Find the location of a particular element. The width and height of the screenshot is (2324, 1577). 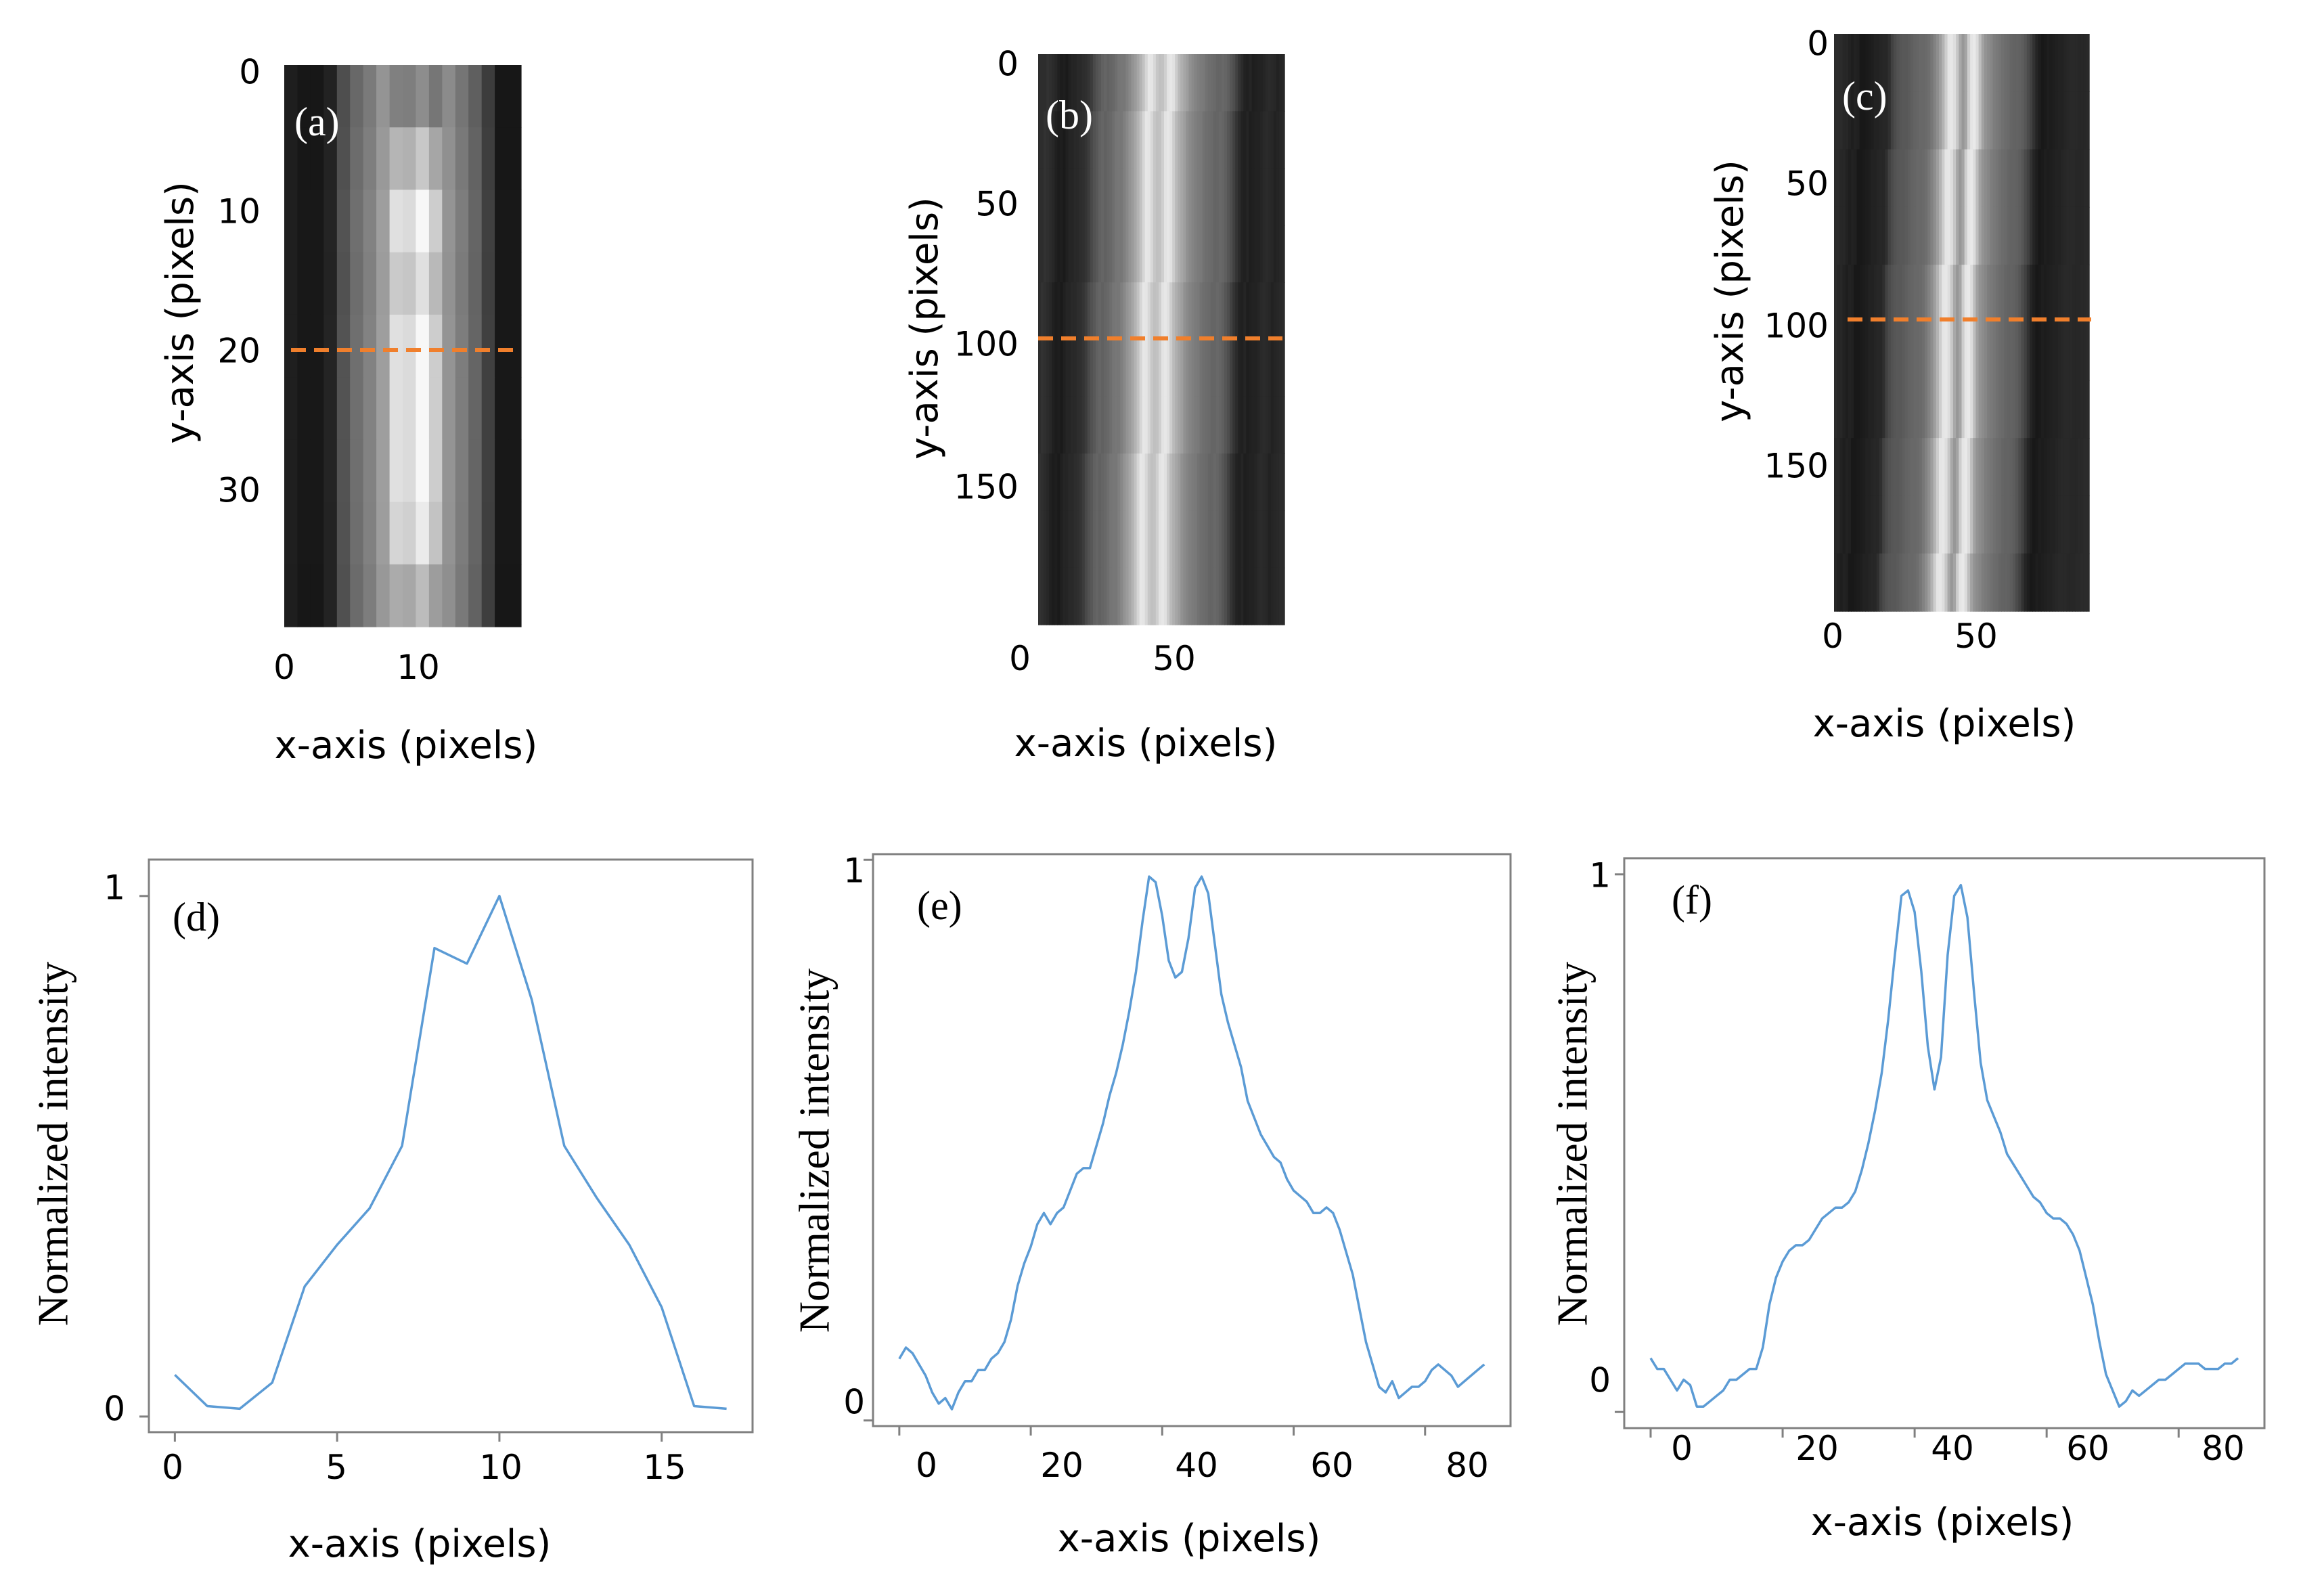

x-tick-f-60: 60 is located at coordinates (2087, 1448).